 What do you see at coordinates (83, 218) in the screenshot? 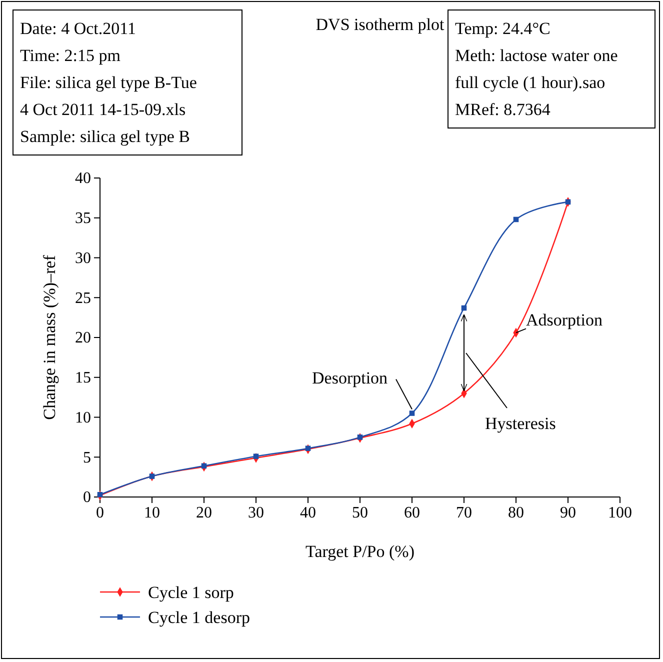
I see `y-tick-label: 35` at bounding box center [83, 218].